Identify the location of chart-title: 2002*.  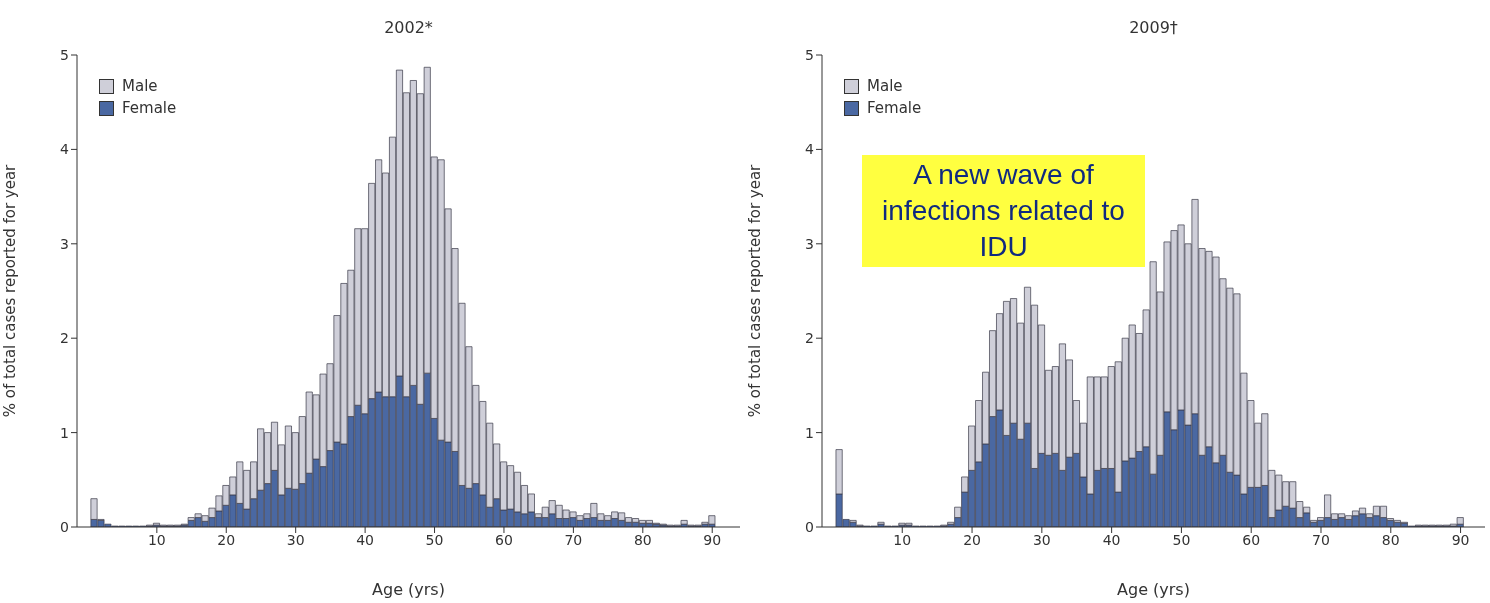
(408, 27).